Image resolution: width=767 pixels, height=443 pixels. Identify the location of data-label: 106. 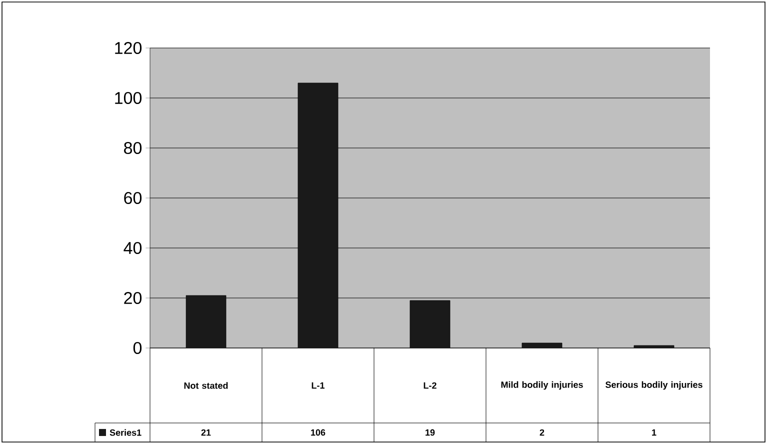
(318, 432).